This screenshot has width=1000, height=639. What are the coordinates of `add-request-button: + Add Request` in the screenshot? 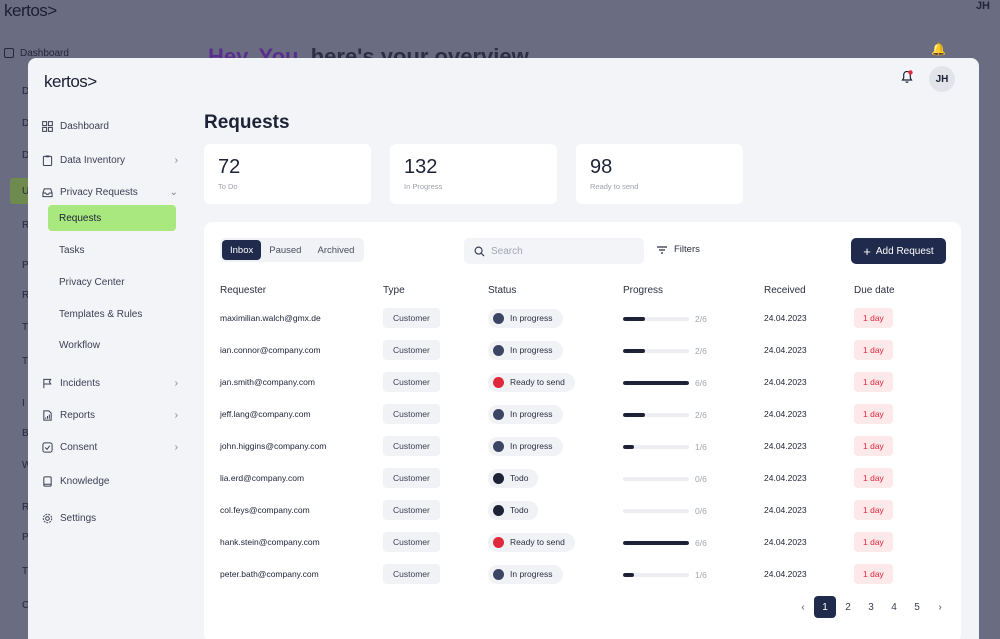 It's located at (898, 251).